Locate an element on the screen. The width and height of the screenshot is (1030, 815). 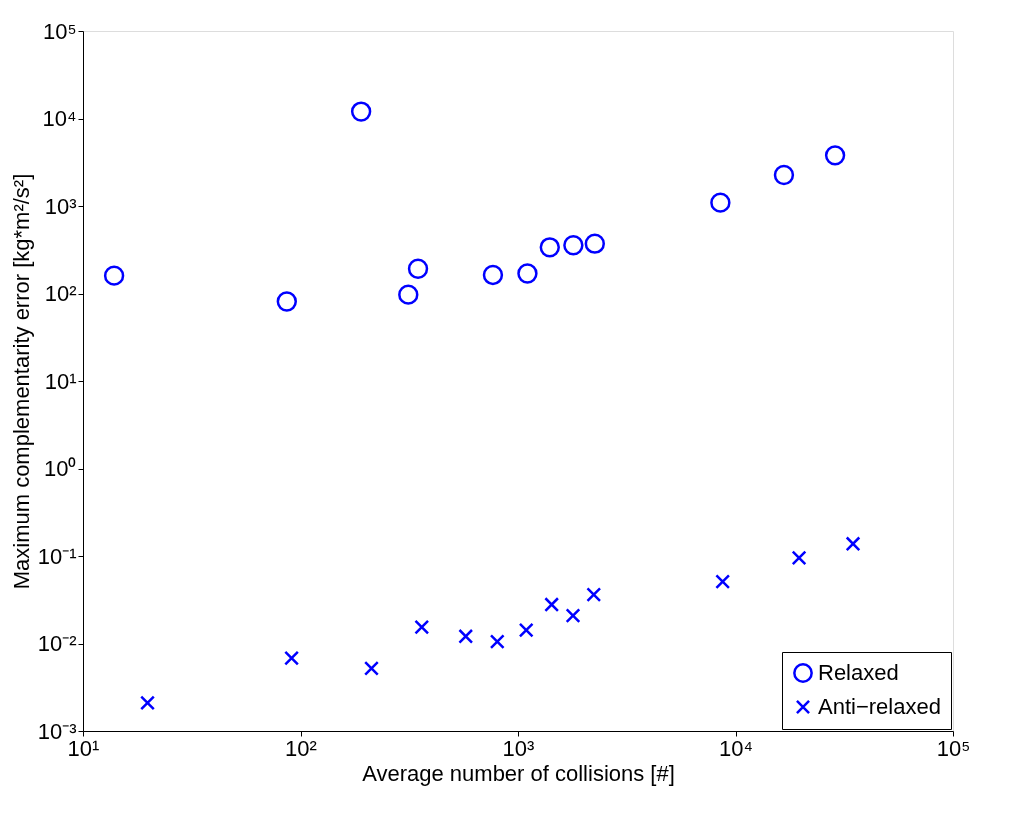
x-tick-label: 10² is located at coordinates (301, 748).